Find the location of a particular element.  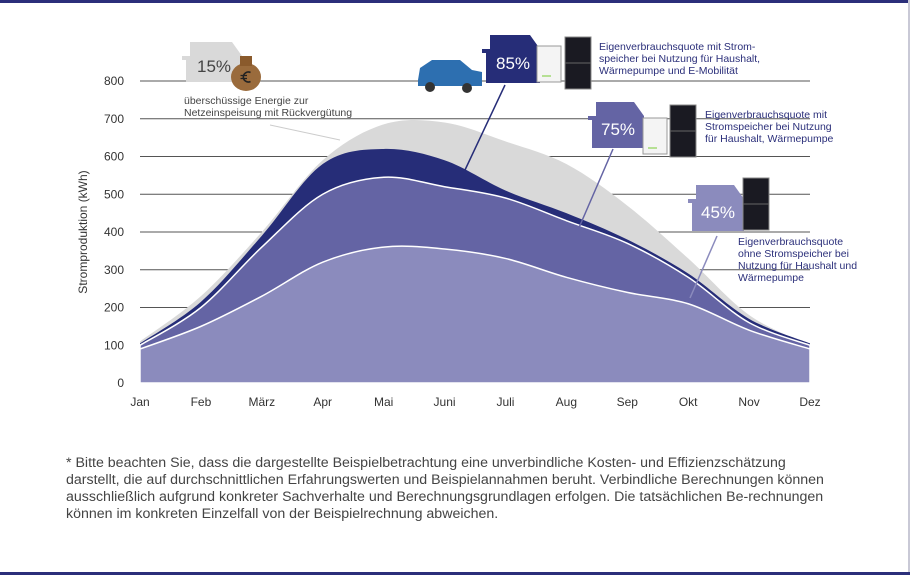

x-tick-label: Dez is located at coordinates (809, 402).